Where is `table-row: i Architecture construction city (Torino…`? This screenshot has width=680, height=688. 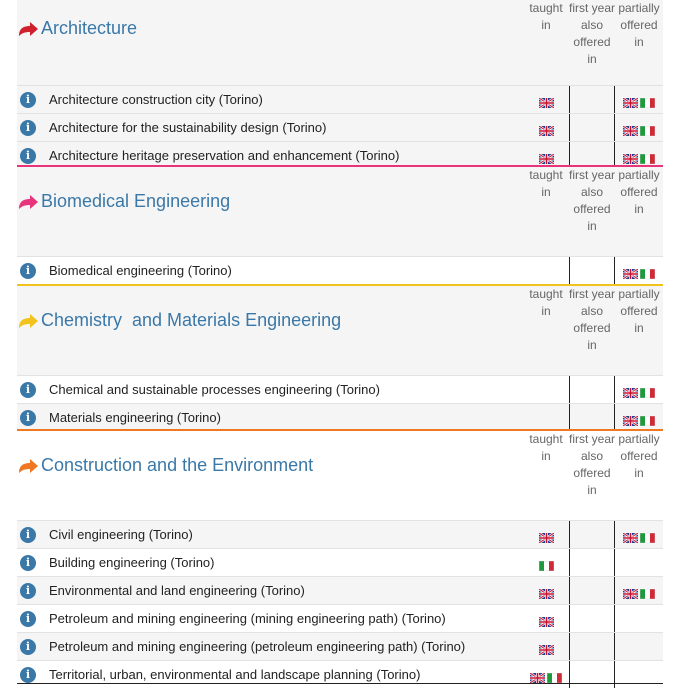
table-row: i Architecture construction city (Torino… is located at coordinates (340, 99).